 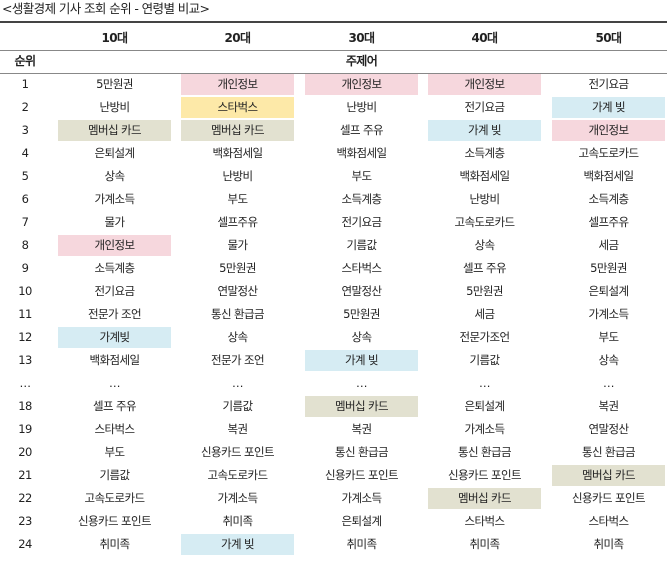 What do you see at coordinates (333, 107) in the screenshot?
I see `table-row: 2 난방비 스타벅스 난방비 전기요금 가계 빚` at bounding box center [333, 107].